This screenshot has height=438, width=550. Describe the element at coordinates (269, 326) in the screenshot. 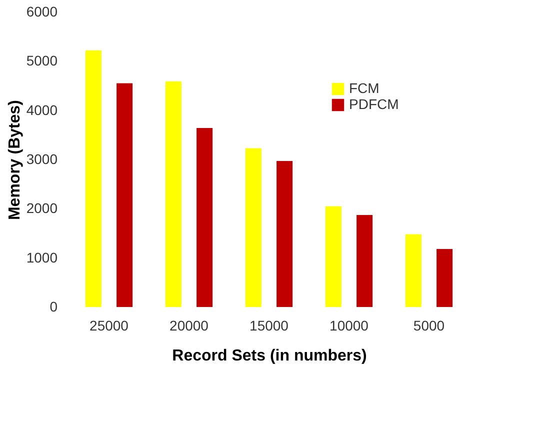

I see `x-tick-label: 15000` at that location.